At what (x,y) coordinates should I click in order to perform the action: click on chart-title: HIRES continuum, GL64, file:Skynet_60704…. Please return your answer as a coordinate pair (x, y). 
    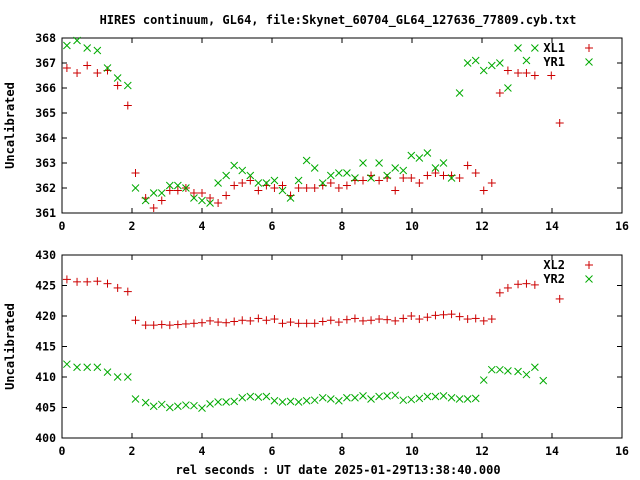
    Looking at the image, I should click on (338, 20).